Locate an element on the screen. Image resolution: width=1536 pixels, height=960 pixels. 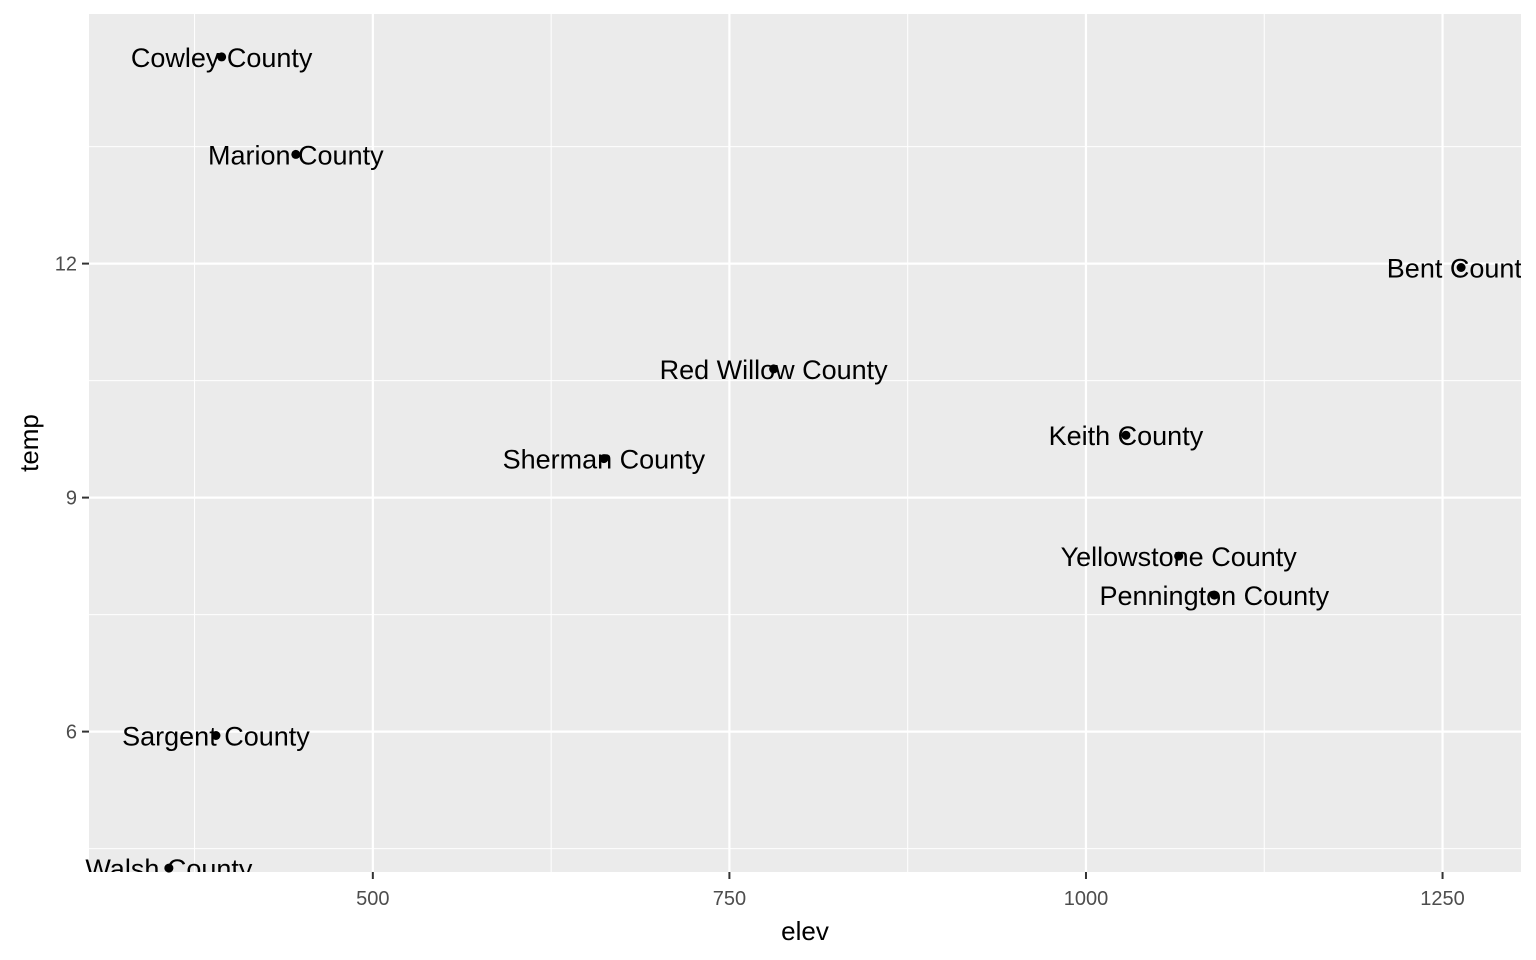
x-axis-title: elev is located at coordinates (805, 931).